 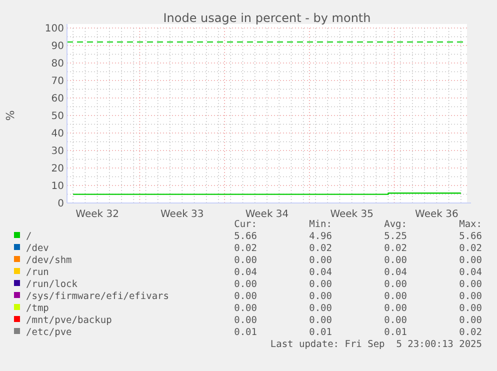 I want to click on x-tick-label: Week 35, so click(x=352, y=214).